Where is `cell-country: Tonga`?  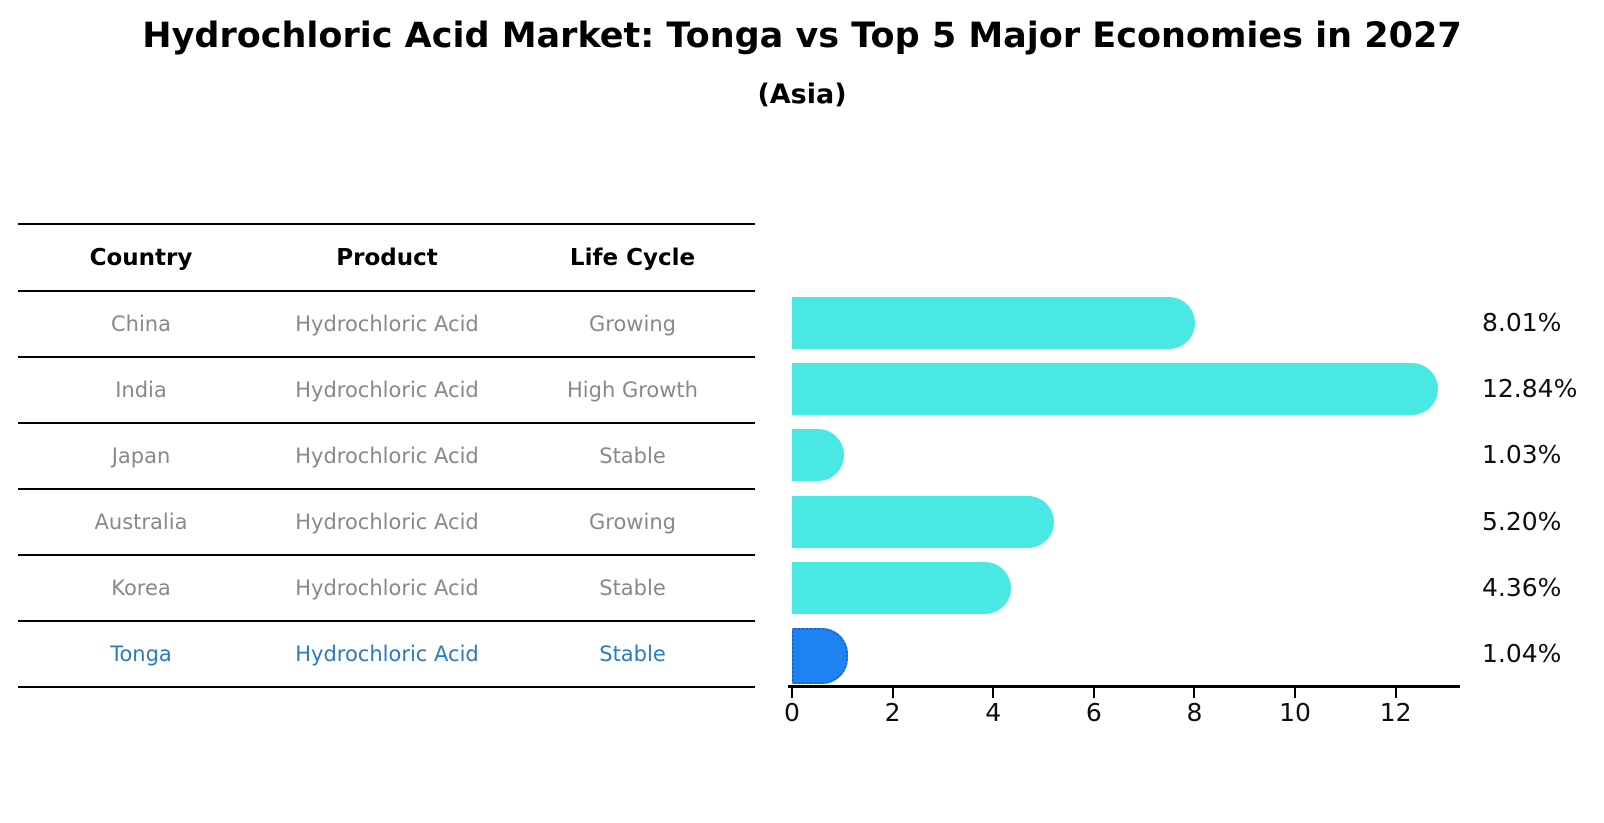 cell-country: Tonga is located at coordinates (141, 654).